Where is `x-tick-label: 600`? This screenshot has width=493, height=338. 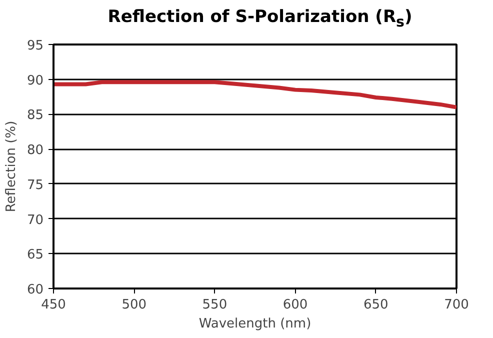 x-tick-label: 600 is located at coordinates (295, 305).